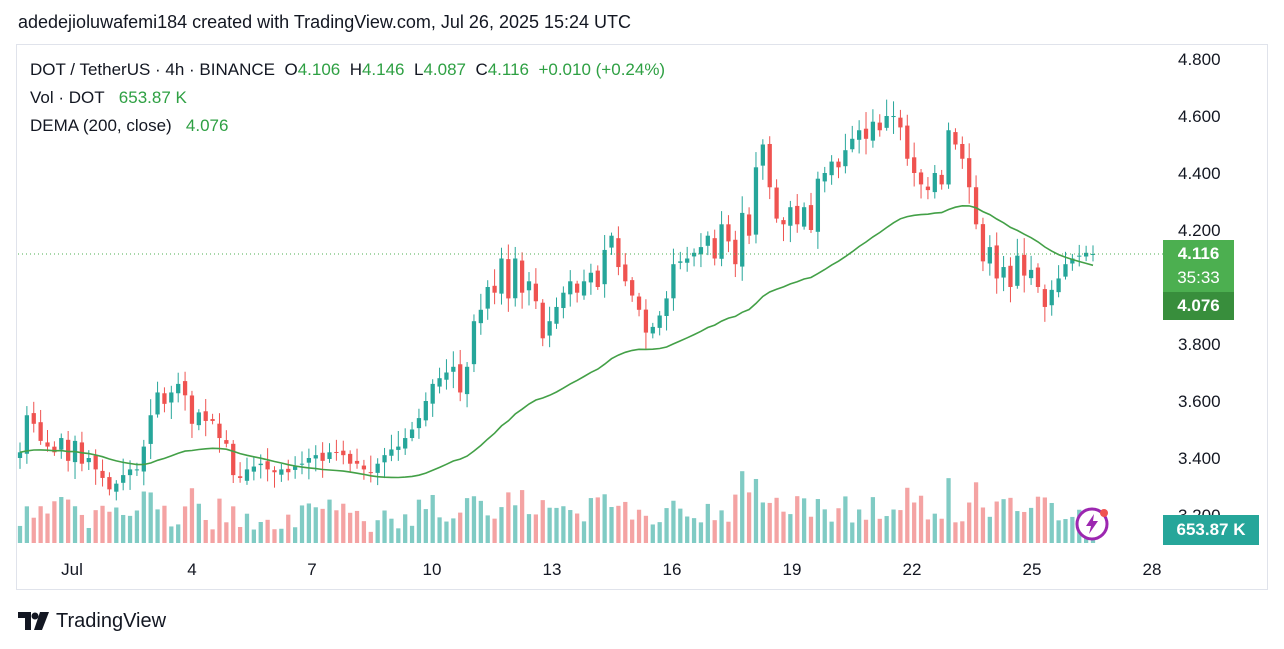  Describe the element at coordinates (152, 69) in the screenshot. I see `legend-symbol: DOT / TetherUS · 4h · BINANCE` at that location.